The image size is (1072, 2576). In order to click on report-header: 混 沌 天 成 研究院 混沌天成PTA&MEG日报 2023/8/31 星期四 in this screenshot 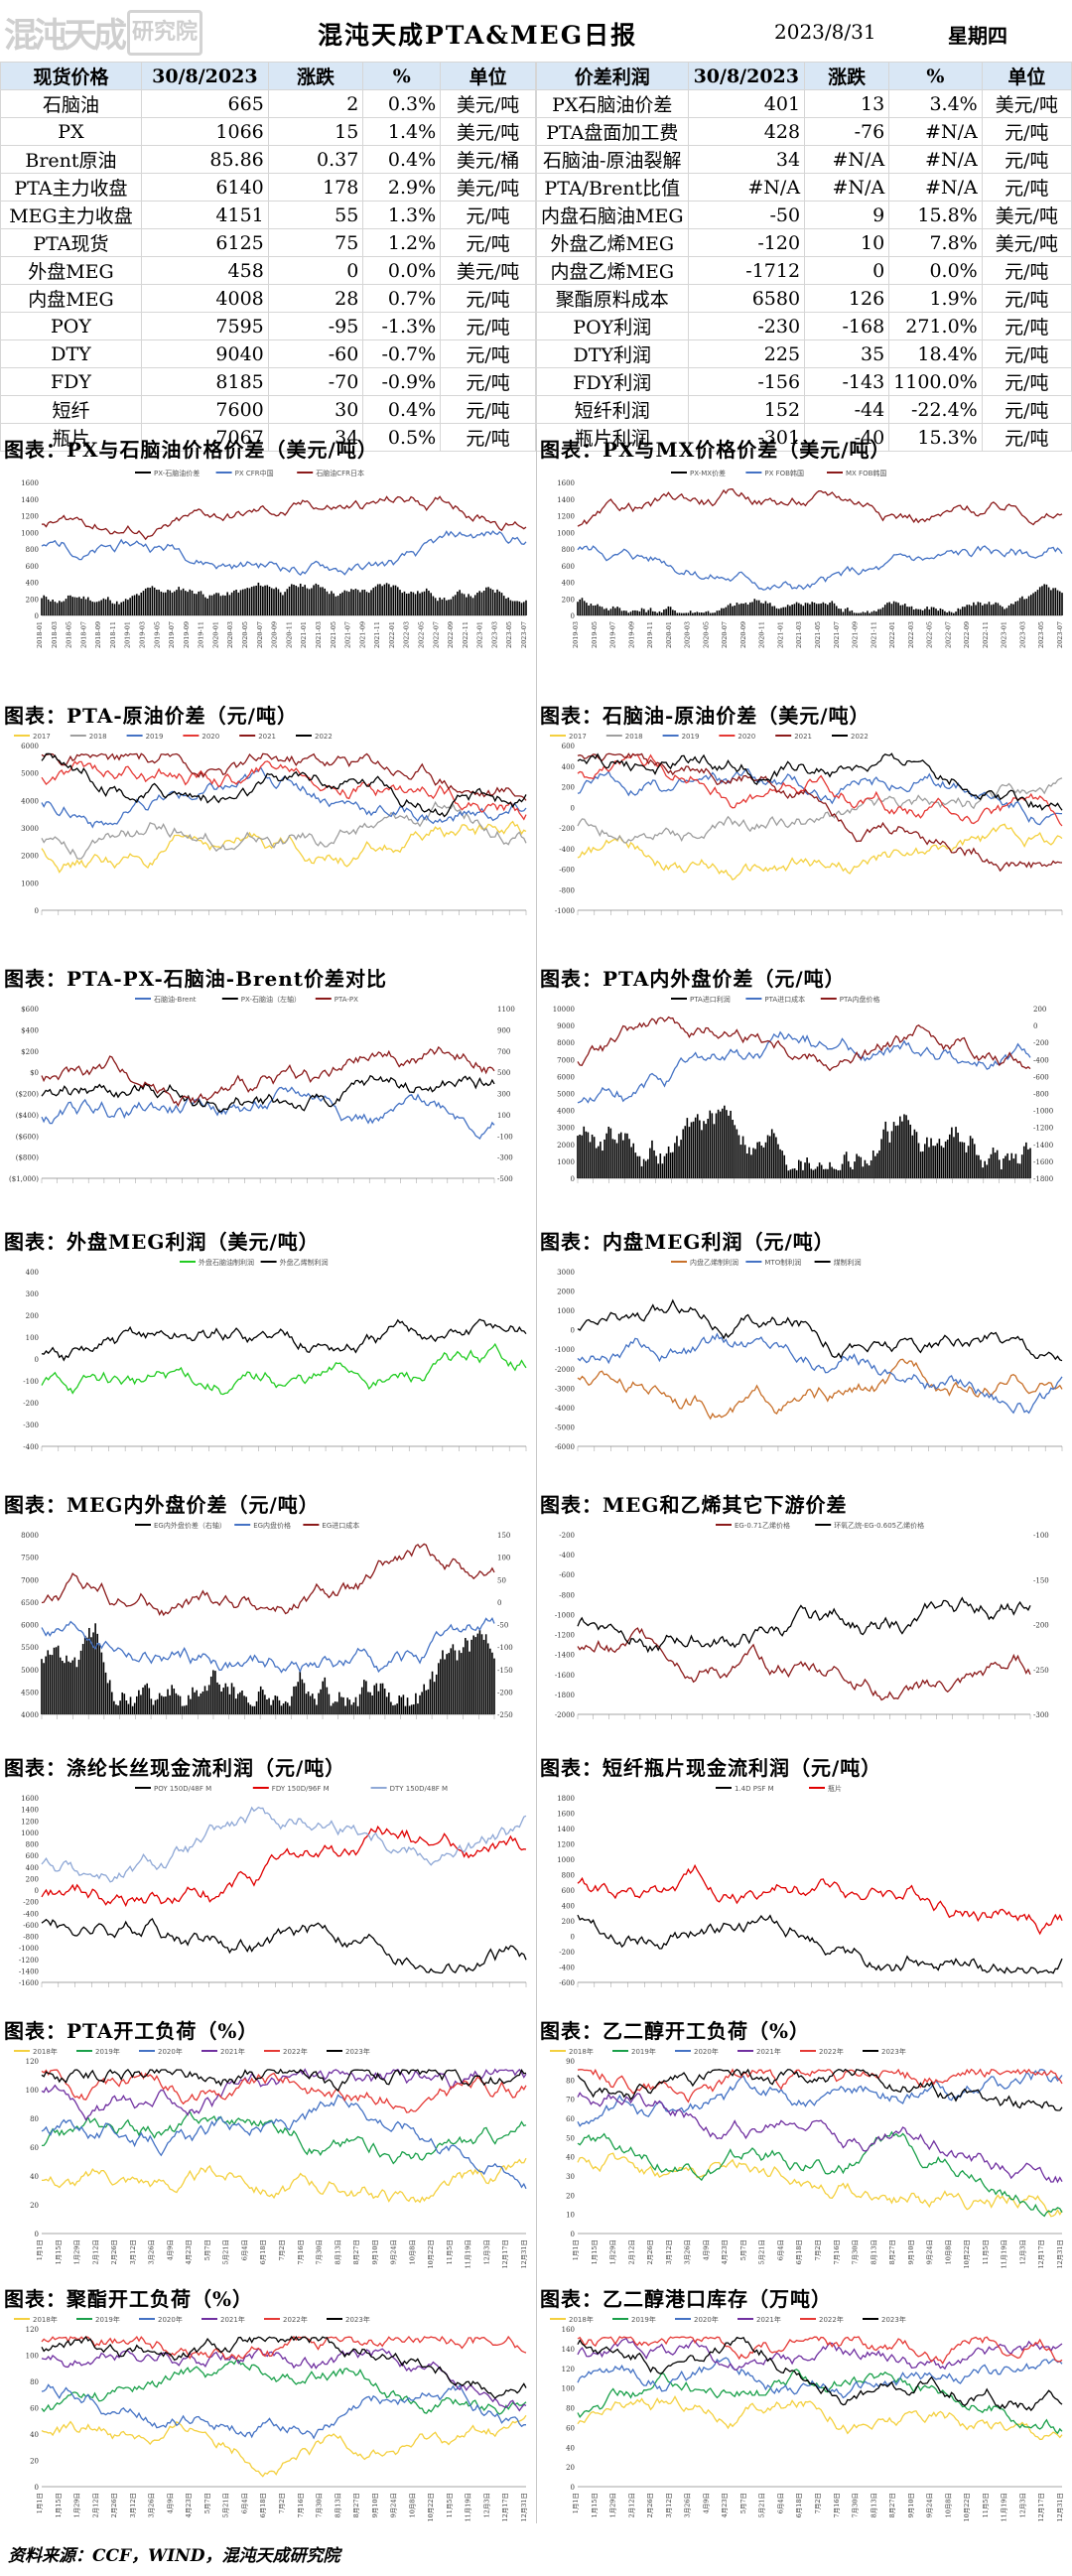, I will do `click(536, 31)`.